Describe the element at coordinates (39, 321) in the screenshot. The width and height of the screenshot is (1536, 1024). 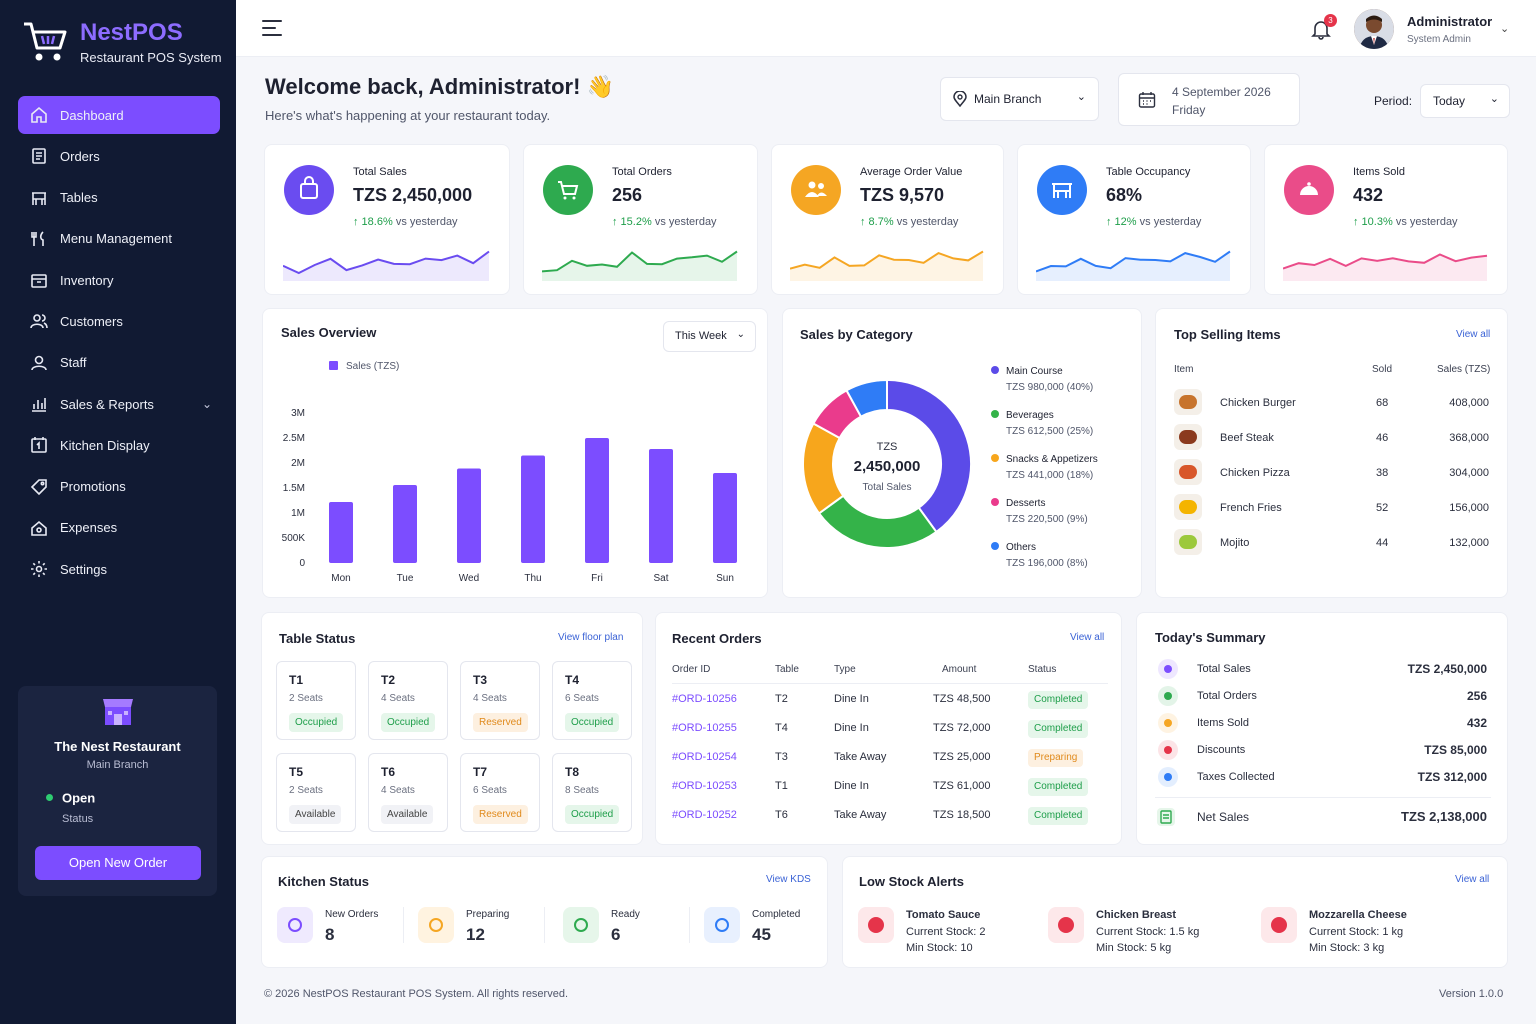
I see `customers-icon` at that location.